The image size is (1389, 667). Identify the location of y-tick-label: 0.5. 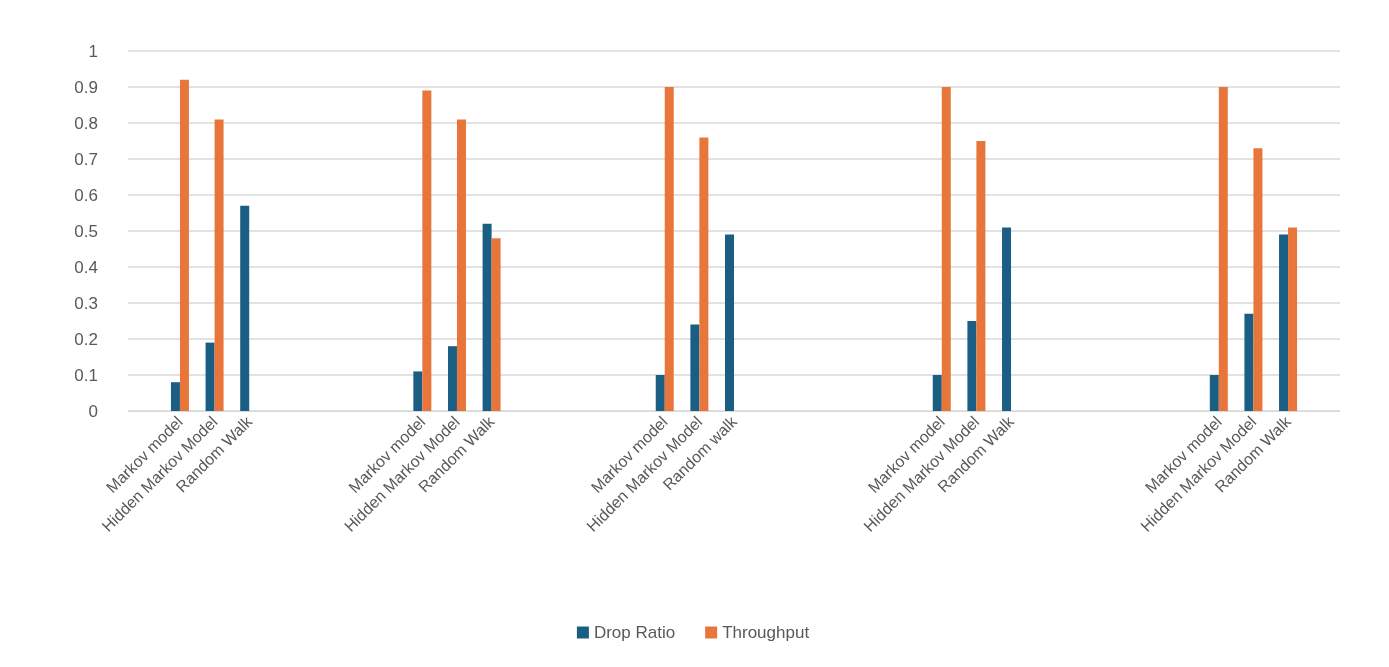
(86, 231).